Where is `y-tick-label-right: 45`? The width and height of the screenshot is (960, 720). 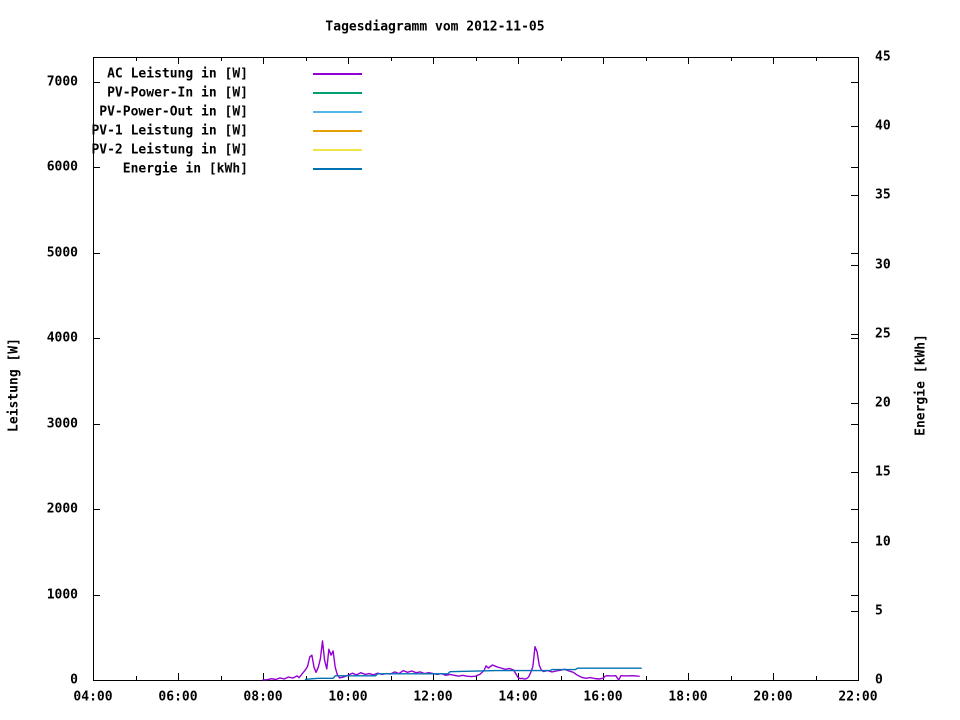
y-tick-label-right: 45 is located at coordinates (883, 57).